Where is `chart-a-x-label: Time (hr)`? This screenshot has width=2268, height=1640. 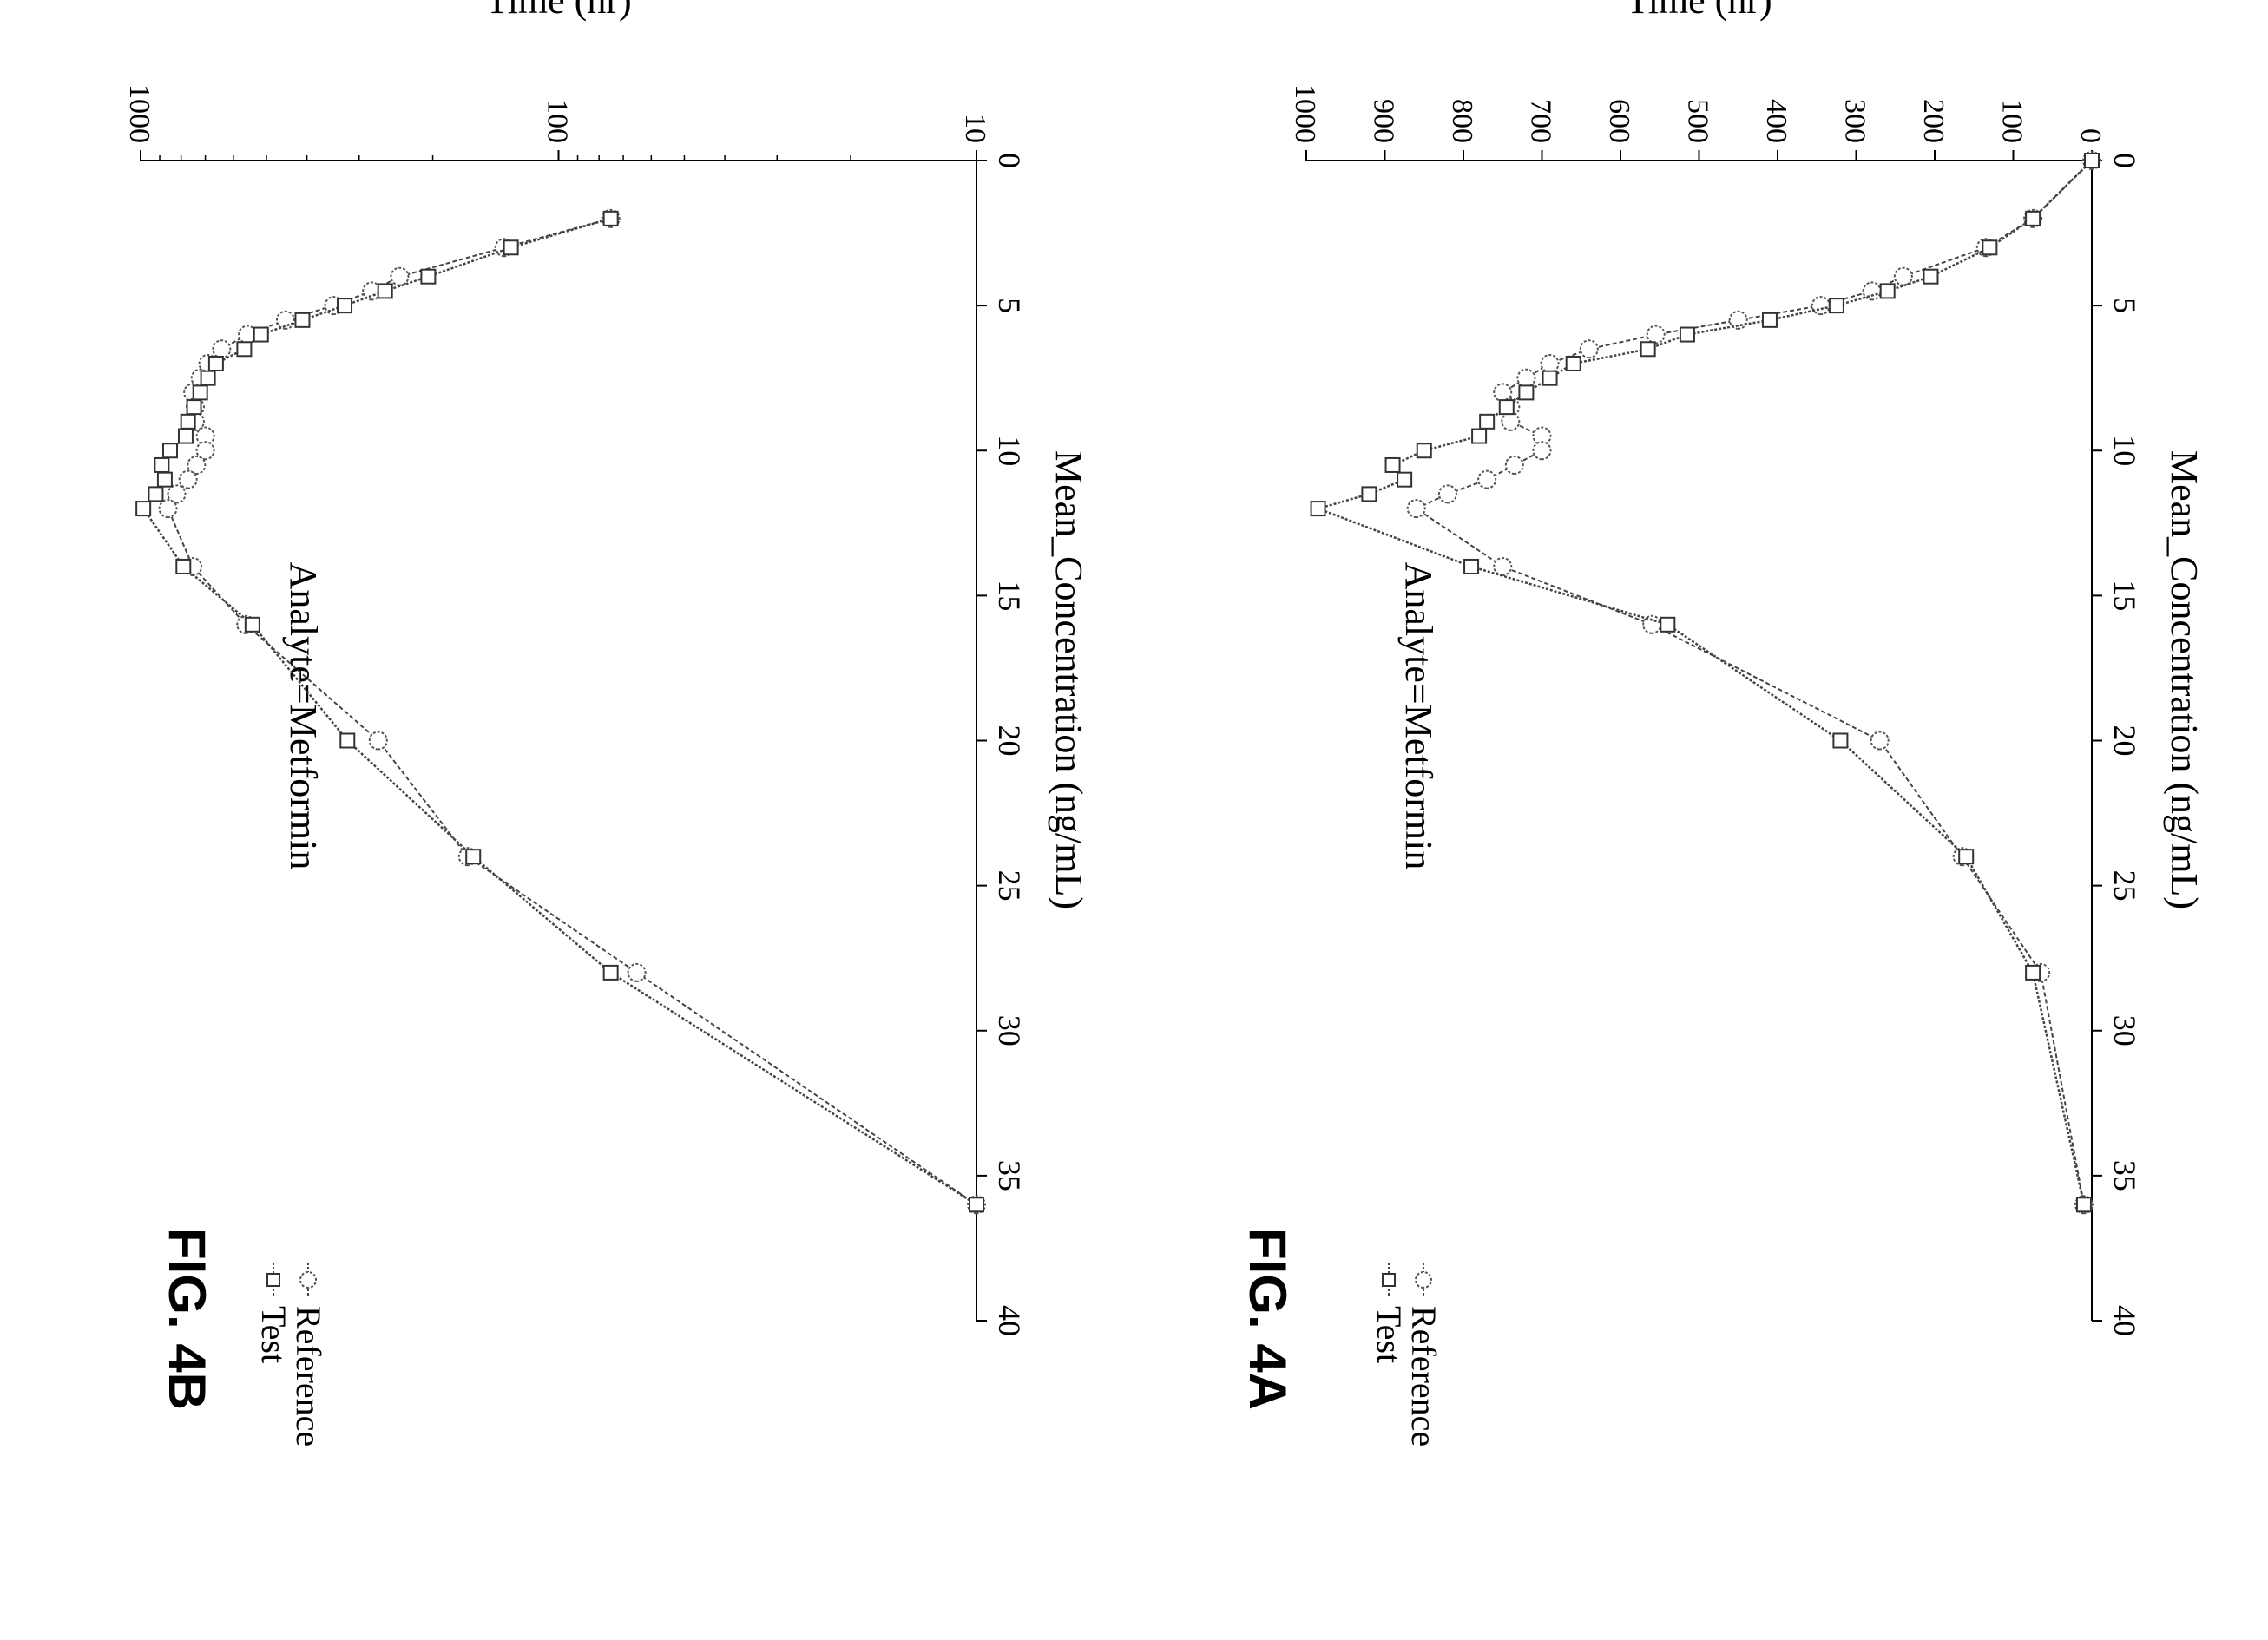
chart-a-x-label: Time (hr) is located at coordinates (1699, 11).